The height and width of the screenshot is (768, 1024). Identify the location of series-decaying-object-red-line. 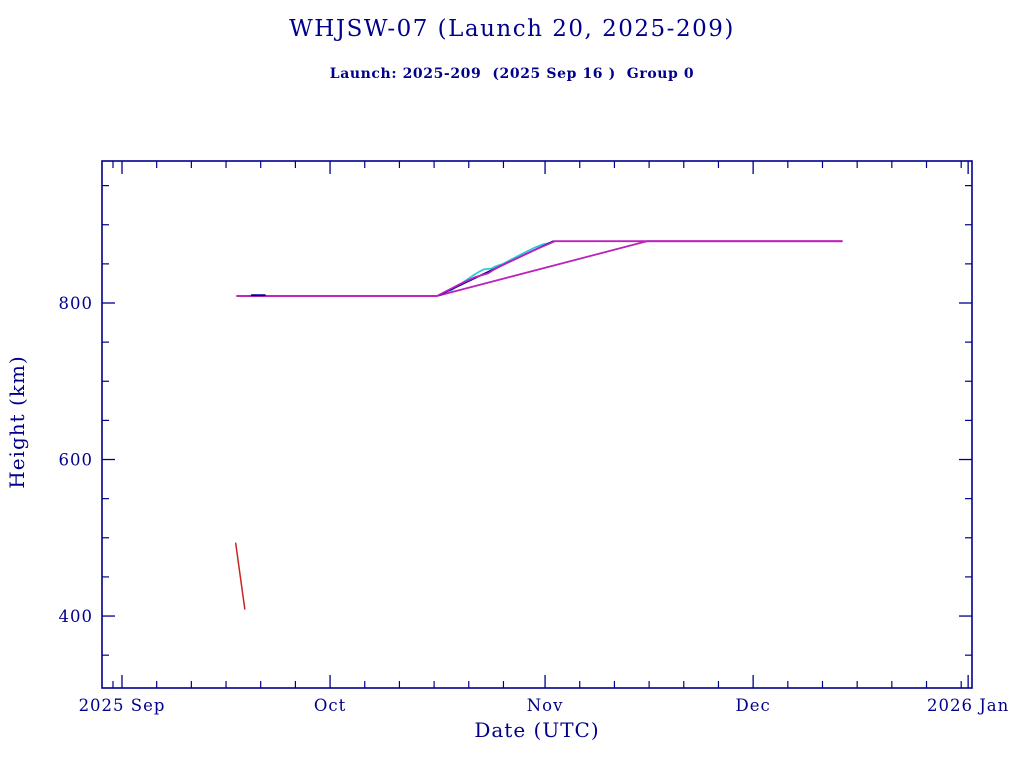
(240, 576).